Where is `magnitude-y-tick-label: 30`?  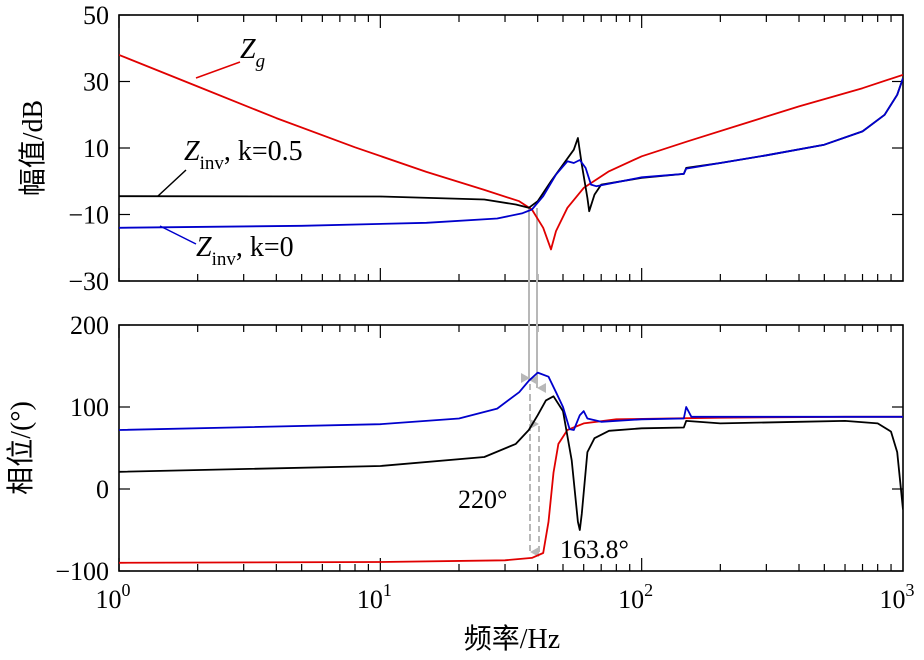
magnitude-y-tick-label: 30 is located at coordinates (96, 82).